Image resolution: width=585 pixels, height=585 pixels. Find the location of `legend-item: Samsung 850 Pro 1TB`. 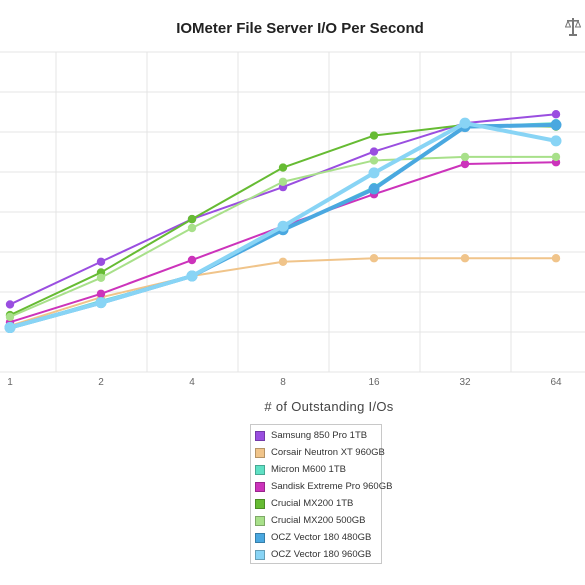

legend-item: Samsung 850 Pro 1TB is located at coordinates (316, 435).